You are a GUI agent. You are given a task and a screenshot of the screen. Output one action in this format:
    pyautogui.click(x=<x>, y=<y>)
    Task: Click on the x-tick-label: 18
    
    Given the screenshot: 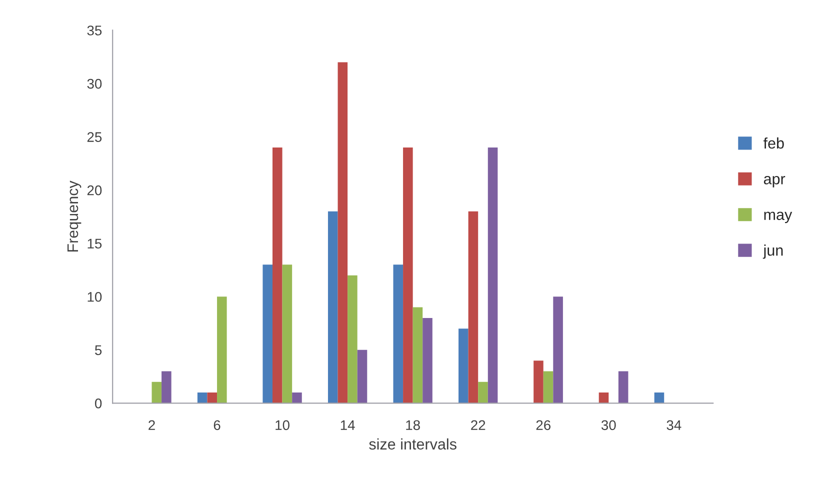 What is the action you would take?
    pyautogui.click(x=413, y=425)
    